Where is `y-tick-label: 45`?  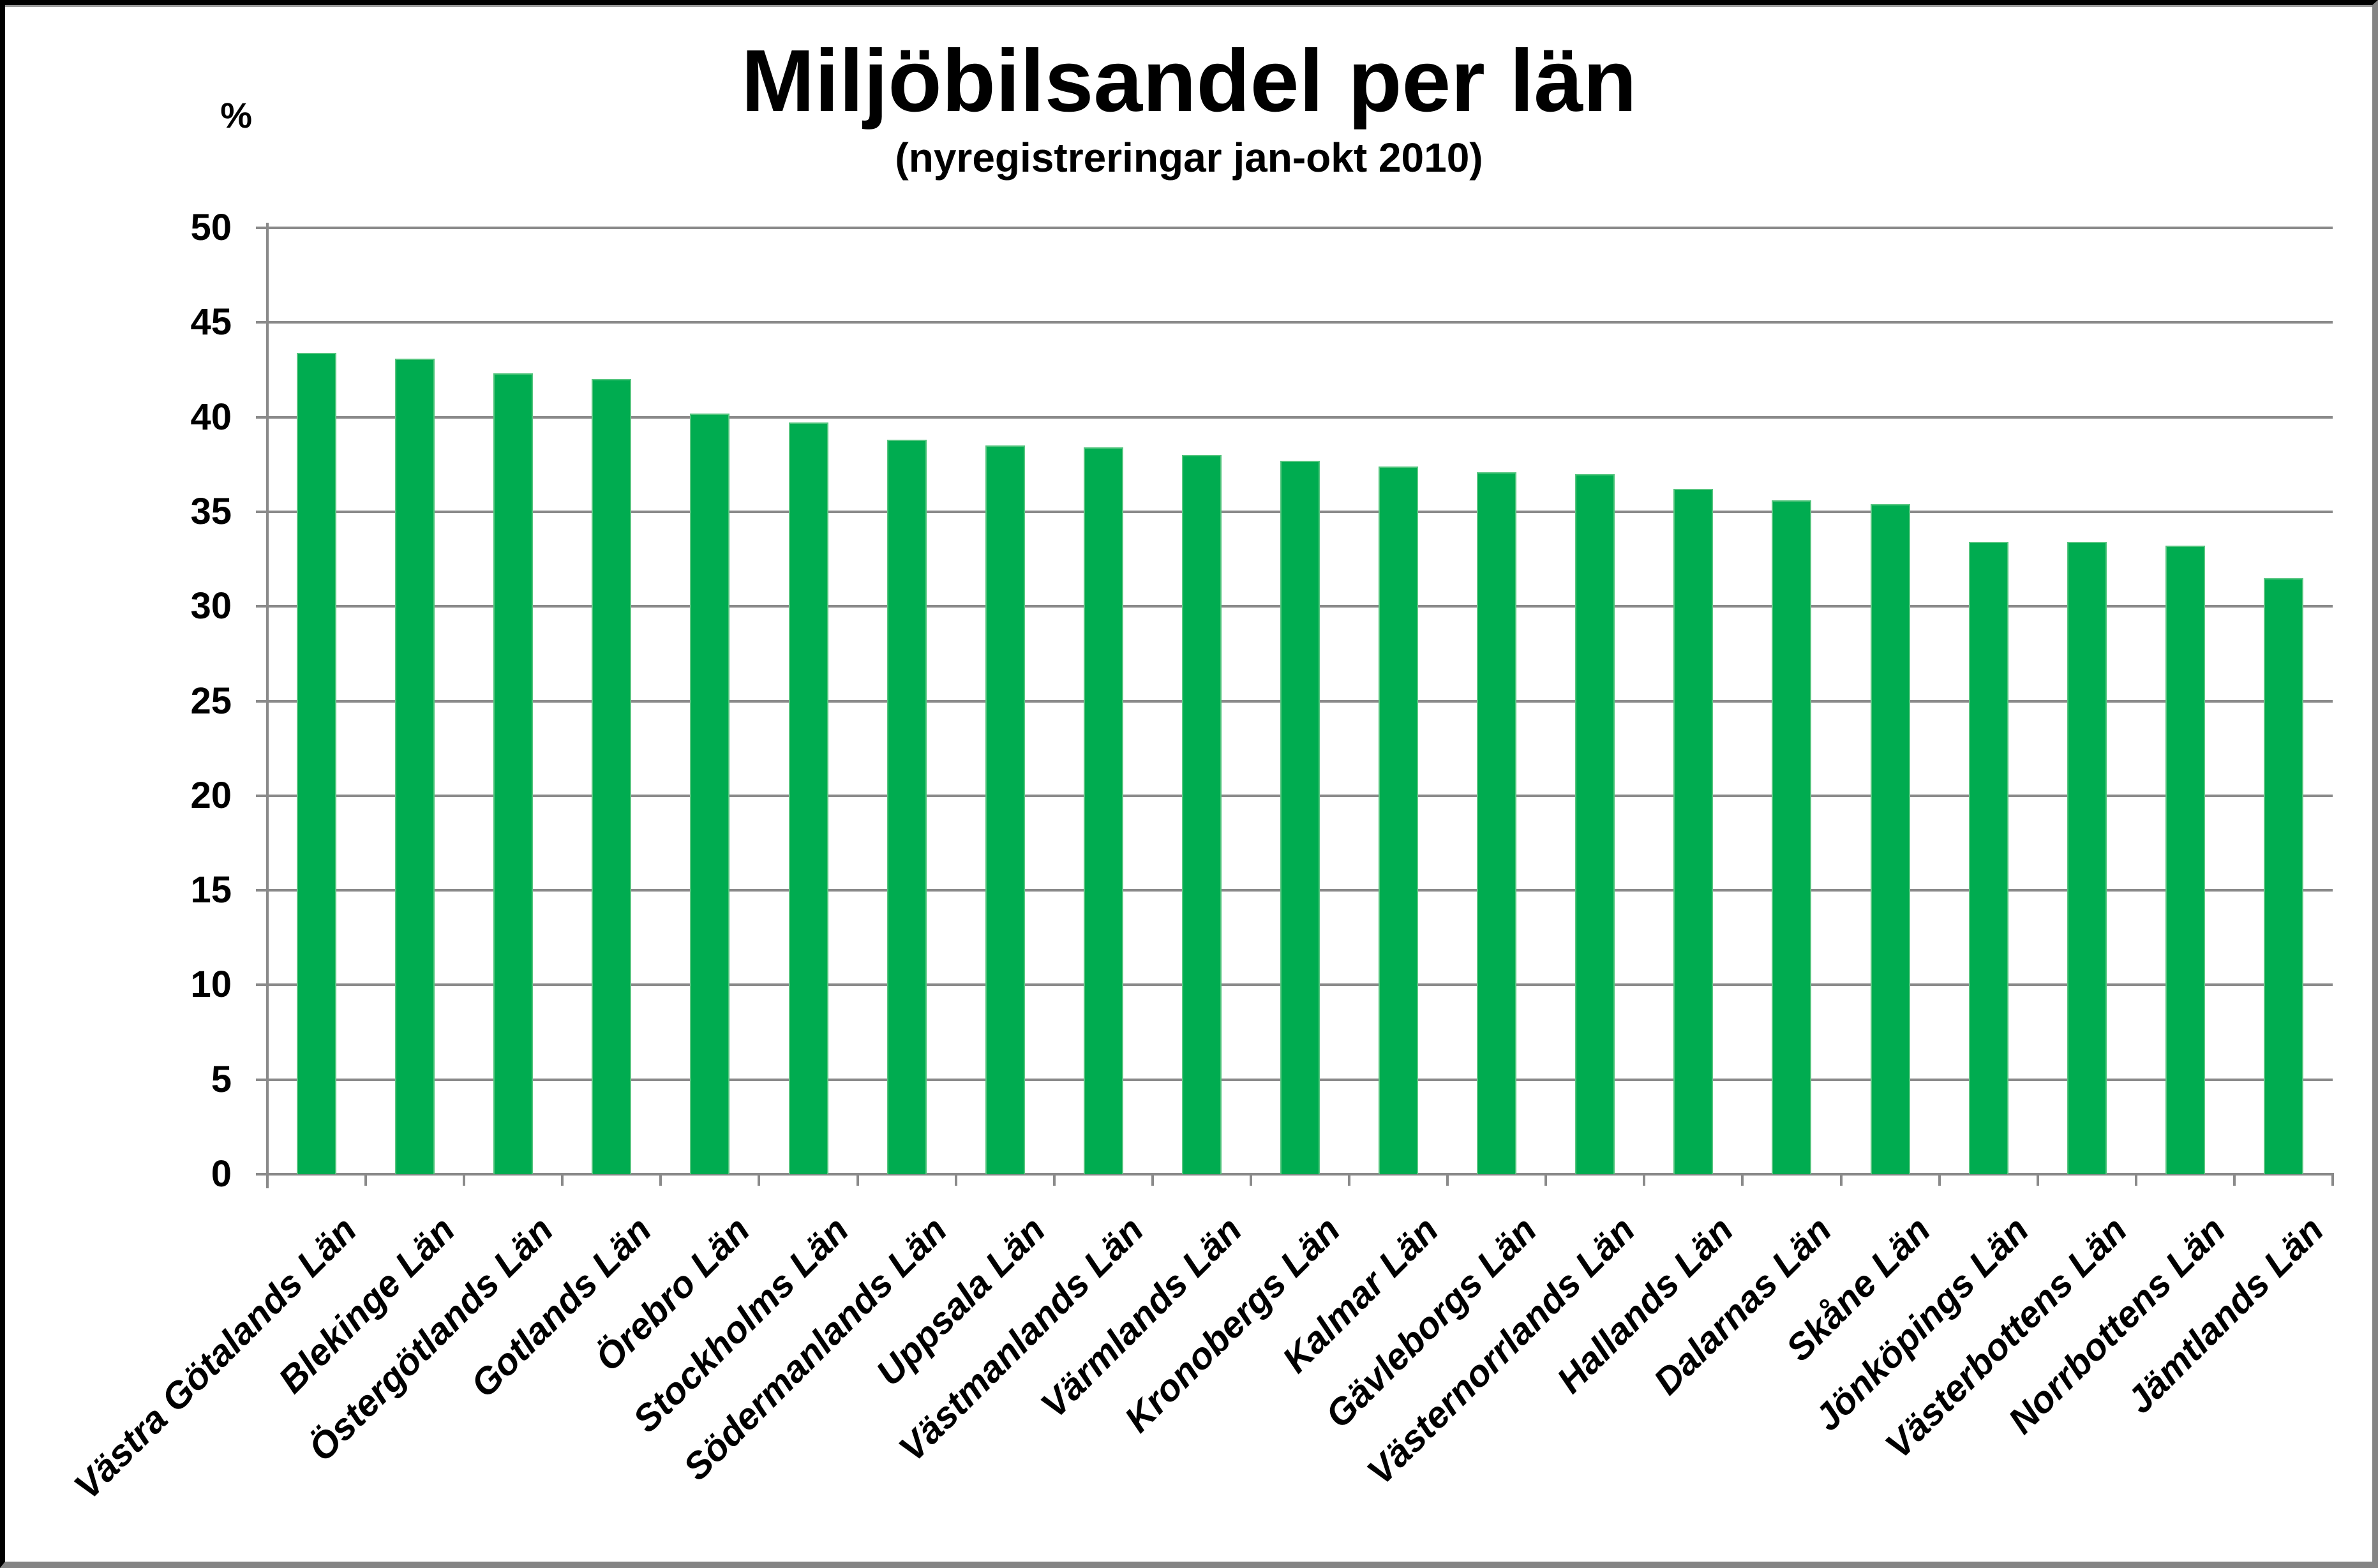
y-tick-label: 45 is located at coordinates (211, 322).